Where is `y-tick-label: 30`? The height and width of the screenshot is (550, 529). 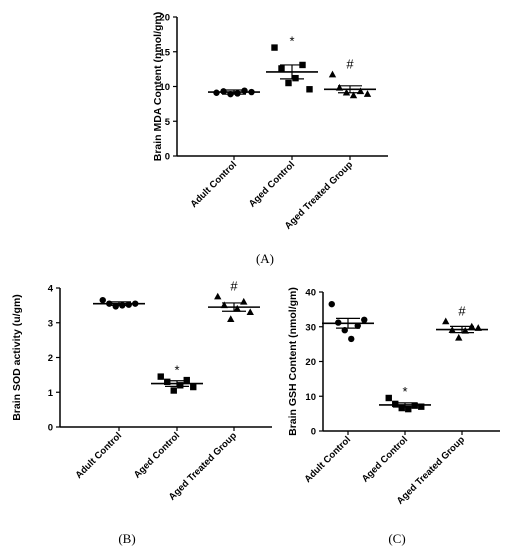 y-tick-label: 30 is located at coordinates (310, 327).